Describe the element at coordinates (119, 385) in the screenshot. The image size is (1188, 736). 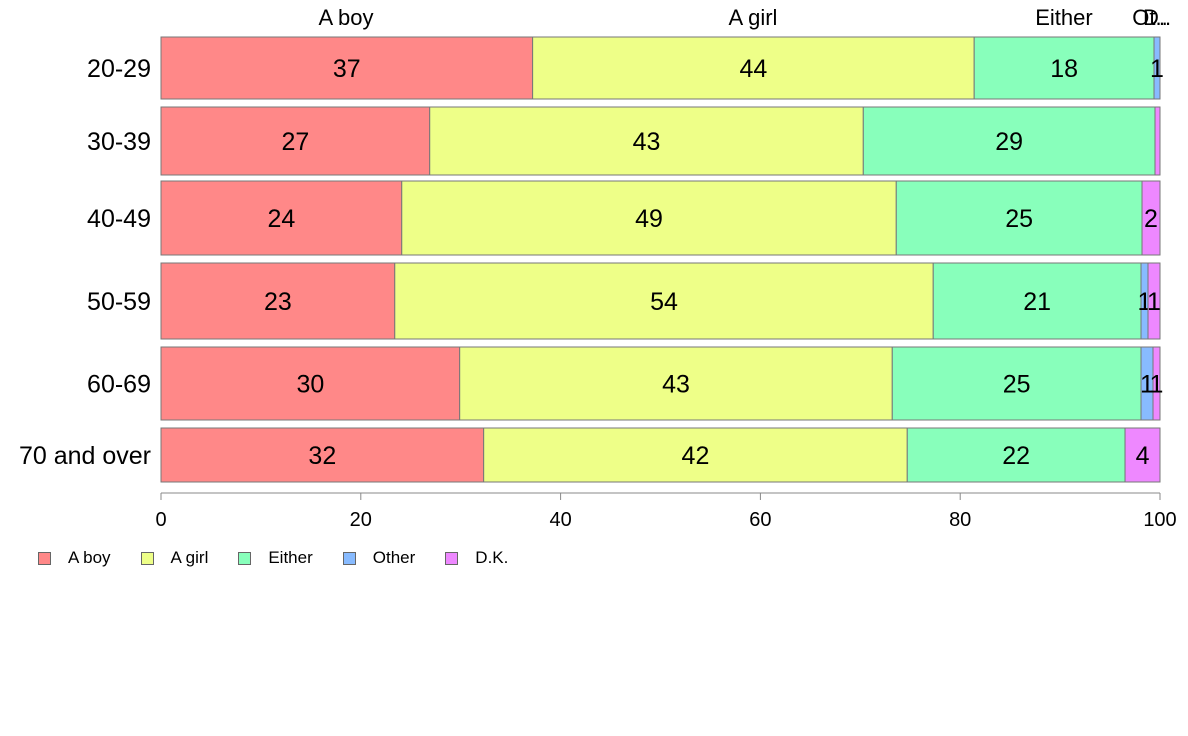
I see `category-label: 60-69` at that location.